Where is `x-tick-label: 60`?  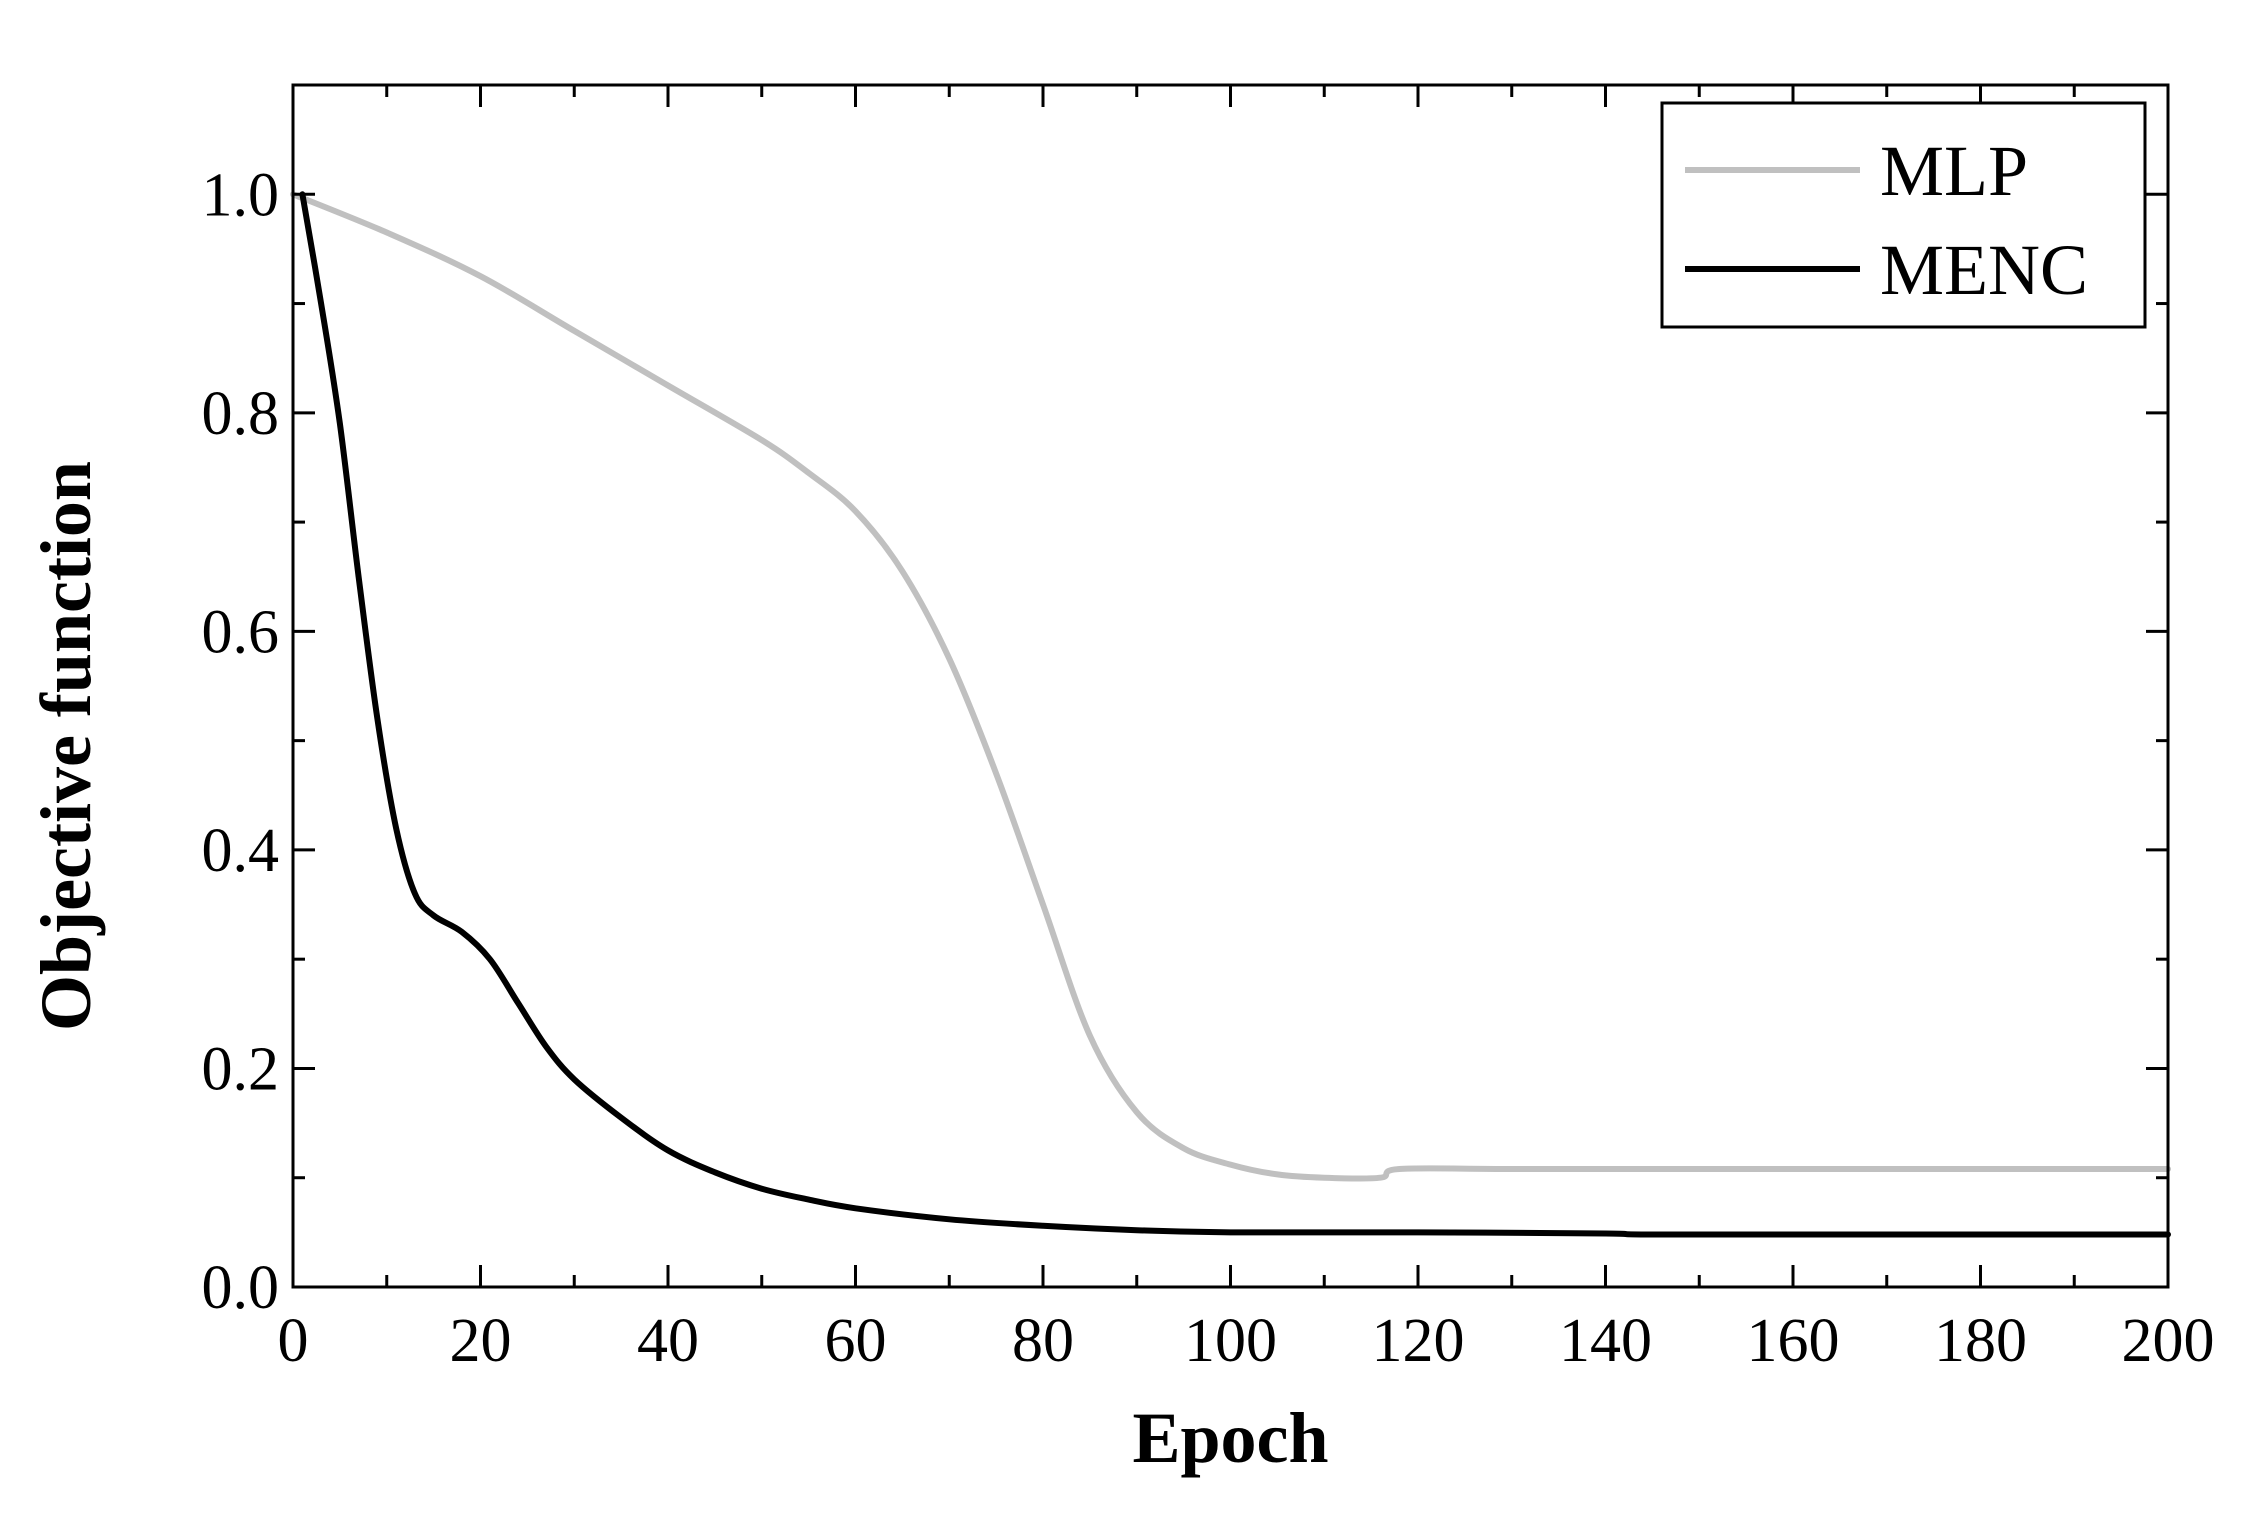
x-tick-label: 60 is located at coordinates (856, 1341).